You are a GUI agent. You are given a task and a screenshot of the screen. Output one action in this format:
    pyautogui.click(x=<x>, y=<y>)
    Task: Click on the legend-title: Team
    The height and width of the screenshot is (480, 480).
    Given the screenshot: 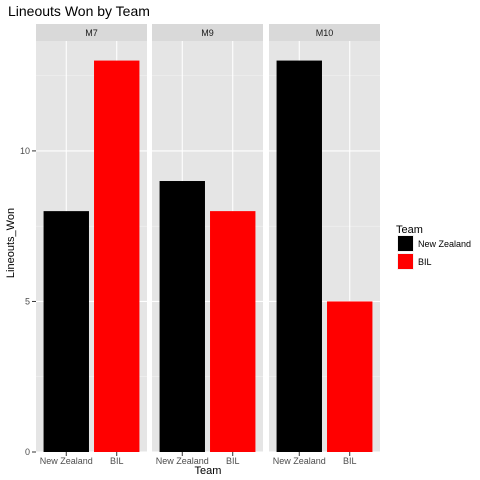 What is the action you would take?
    pyautogui.click(x=409, y=230)
    